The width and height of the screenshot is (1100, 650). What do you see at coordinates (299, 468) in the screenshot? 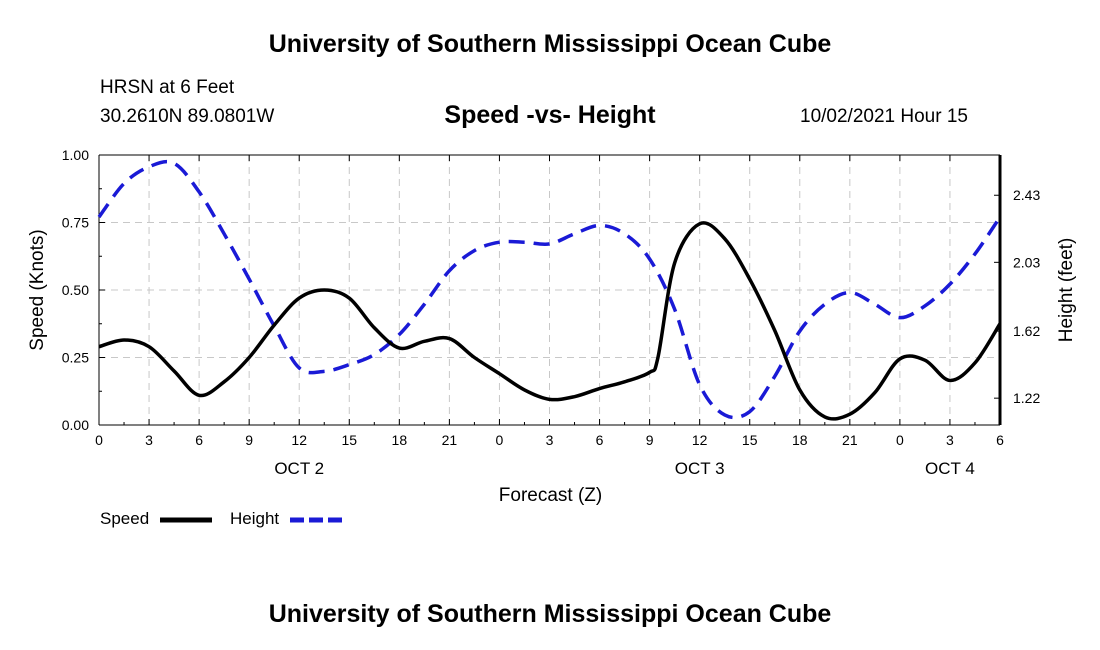
I see `day-label: OCT 2` at bounding box center [299, 468].